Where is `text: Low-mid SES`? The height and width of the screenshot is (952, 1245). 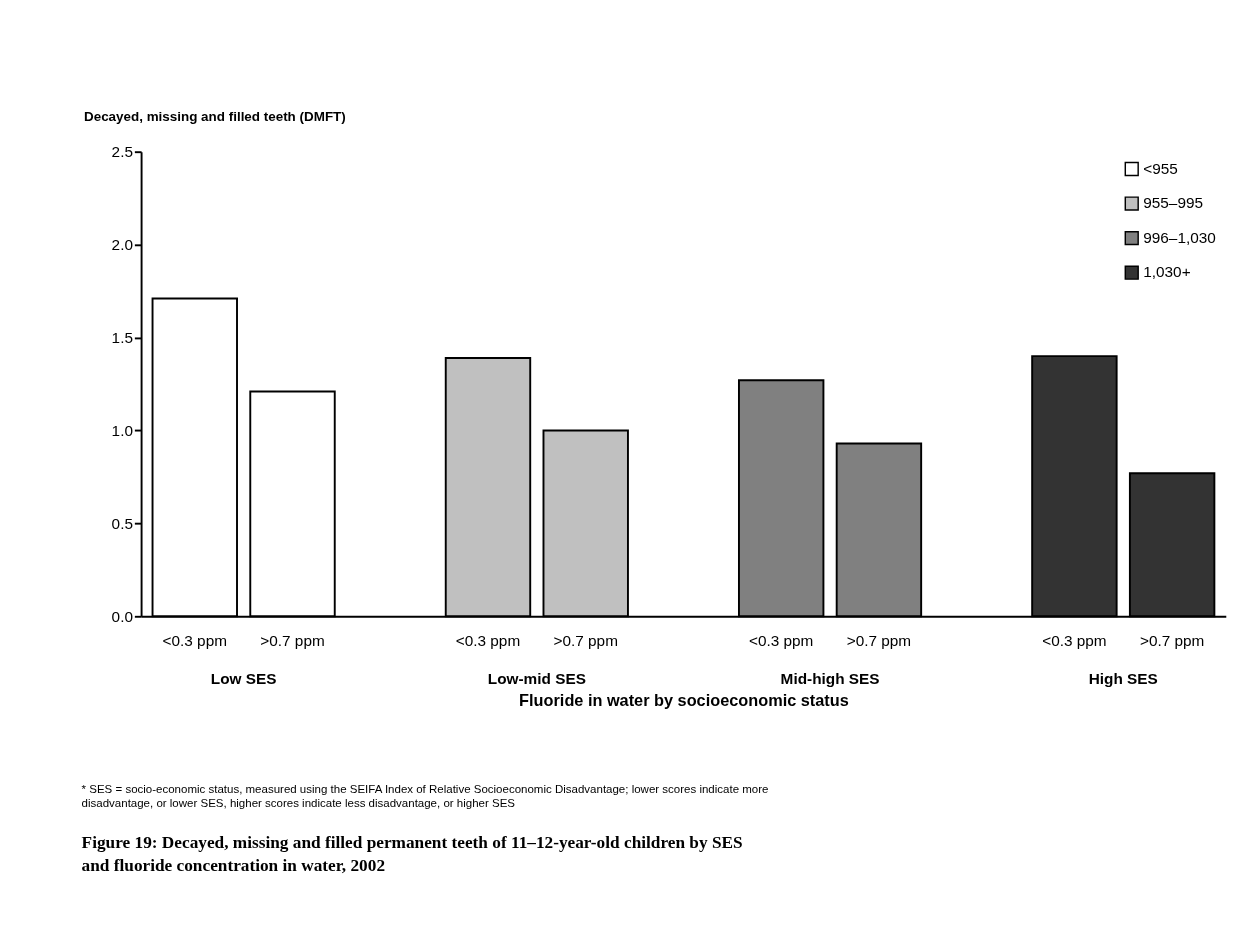
text: Low-mid SES is located at coordinates (536, 679).